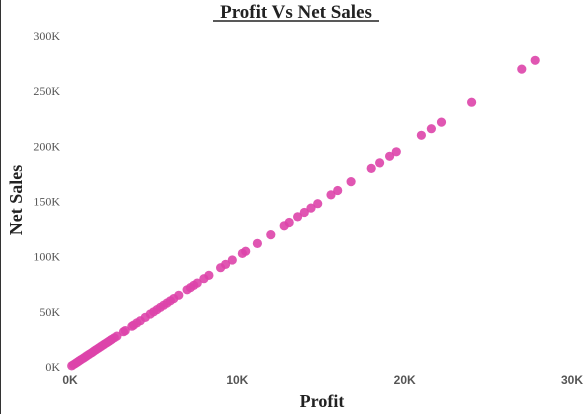  I want to click on x-tick-label: 10K, so click(237, 380).